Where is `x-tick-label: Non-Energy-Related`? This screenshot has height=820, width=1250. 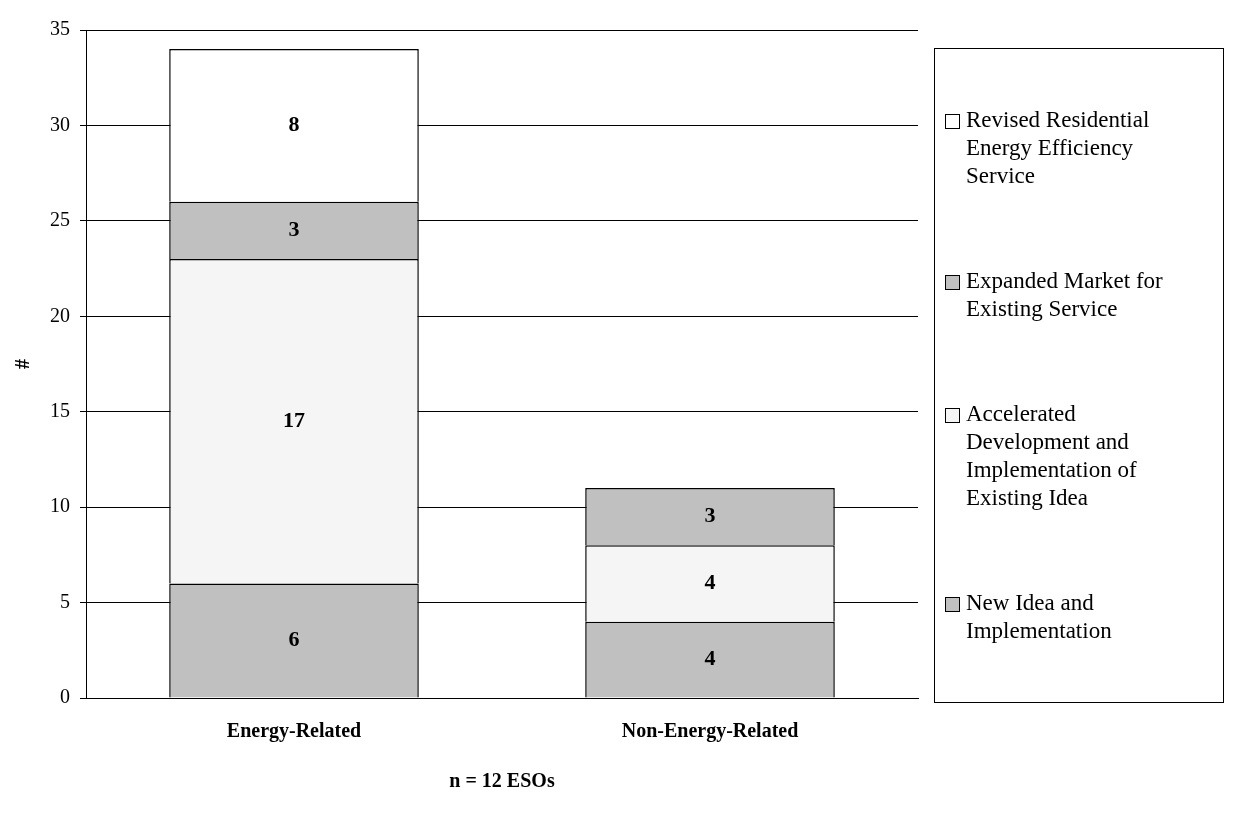 x-tick-label: Non-Energy-Related is located at coordinates (710, 731).